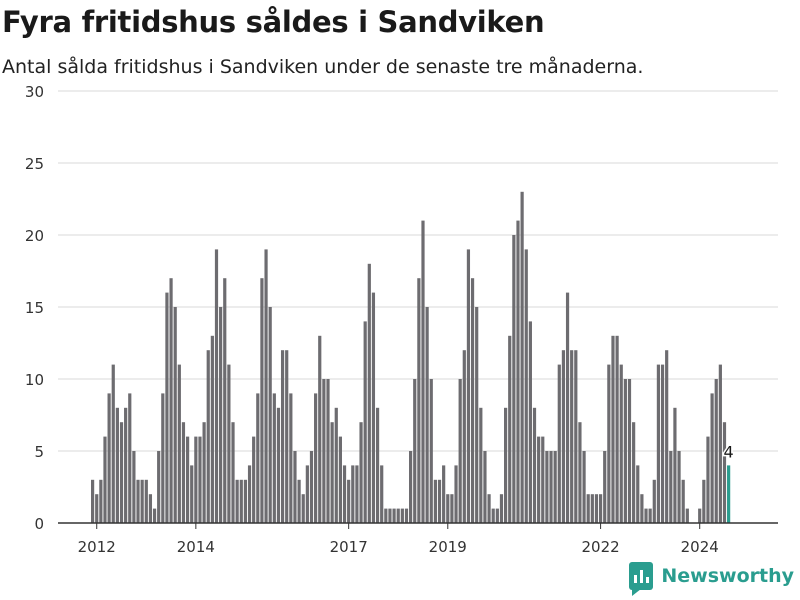 The image size is (800, 600). I want to click on x-tick-label: 2022, so click(600, 547).